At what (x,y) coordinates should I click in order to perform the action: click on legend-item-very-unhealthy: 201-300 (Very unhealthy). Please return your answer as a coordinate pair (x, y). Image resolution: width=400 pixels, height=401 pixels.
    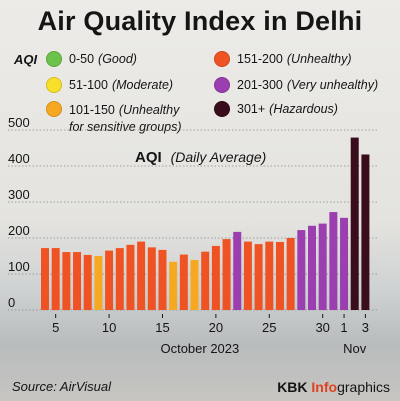
    Looking at the image, I should click on (296, 85).